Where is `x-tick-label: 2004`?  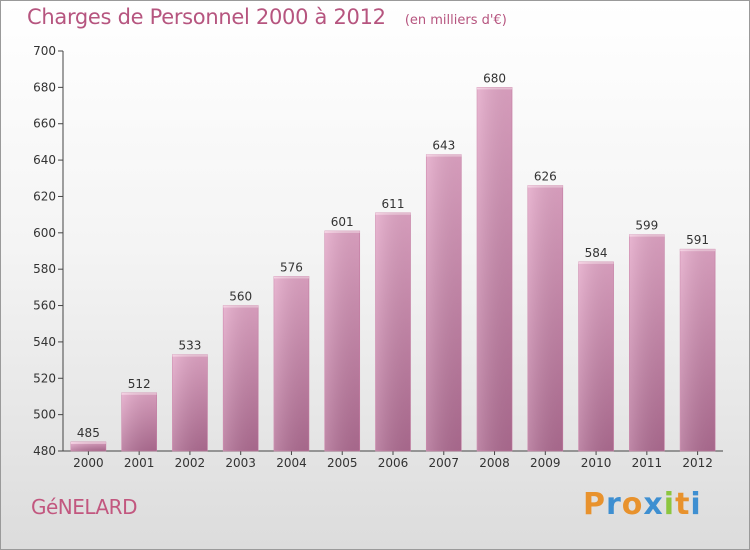 x-tick-label: 2004 is located at coordinates (291, 463).